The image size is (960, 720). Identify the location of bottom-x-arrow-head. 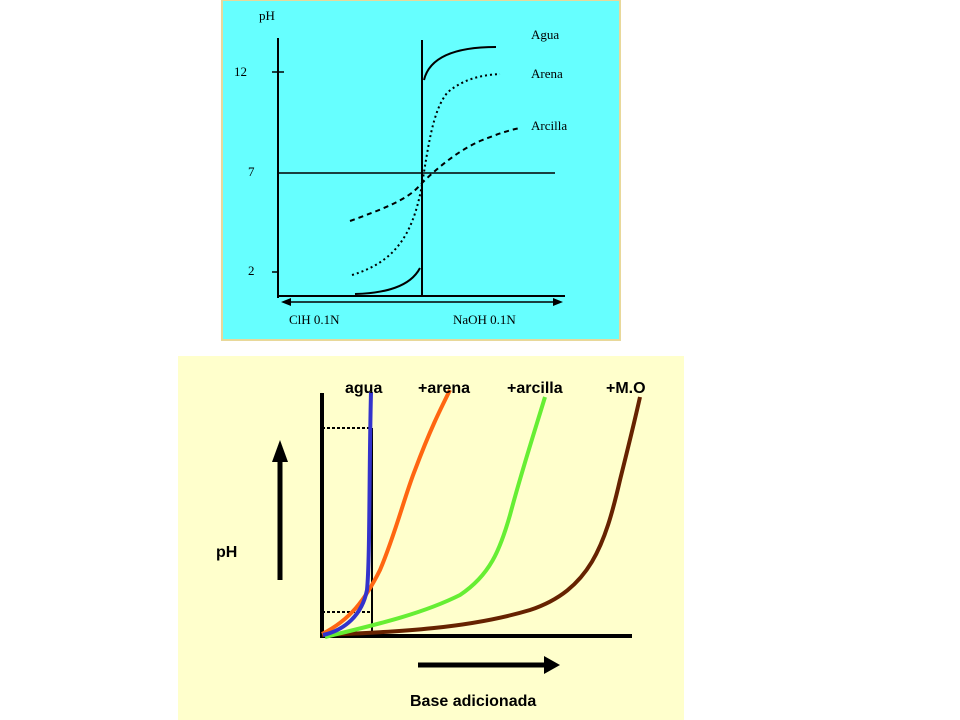
(552, 665).